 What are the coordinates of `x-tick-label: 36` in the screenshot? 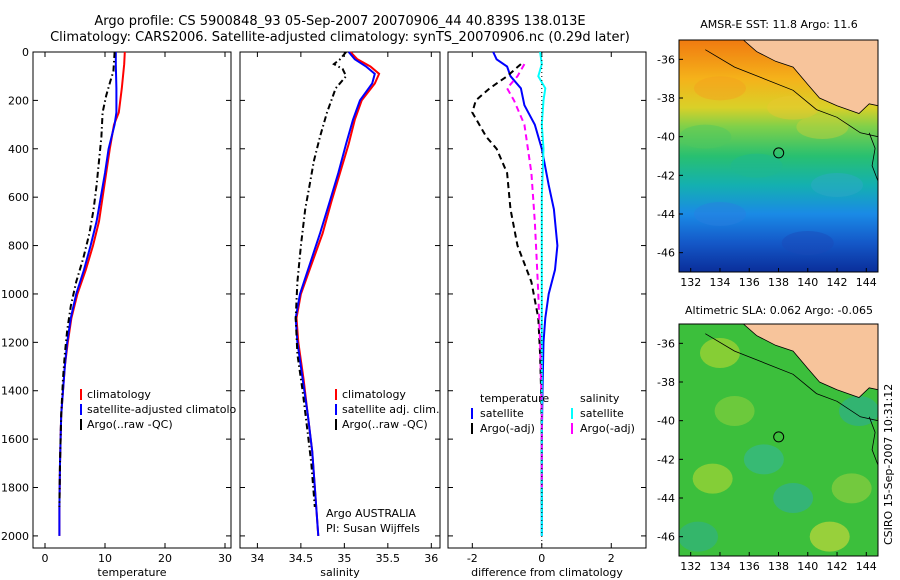 It's located at (431, 558).